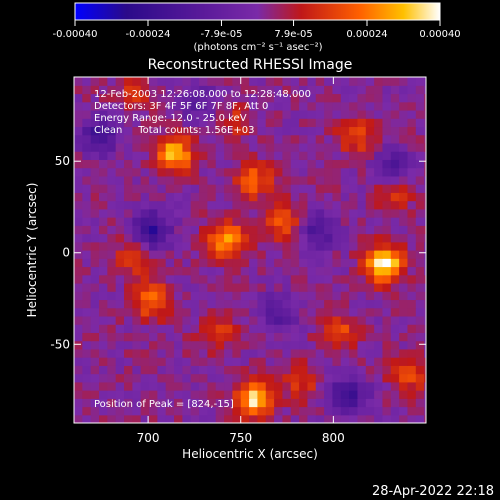 This screenshot has height=500, width=500. What do you see at coordinates (439, 34) in the screenshot?
I see `colorbar-tick-label: 0.00040` at bounding box center [439, 34].